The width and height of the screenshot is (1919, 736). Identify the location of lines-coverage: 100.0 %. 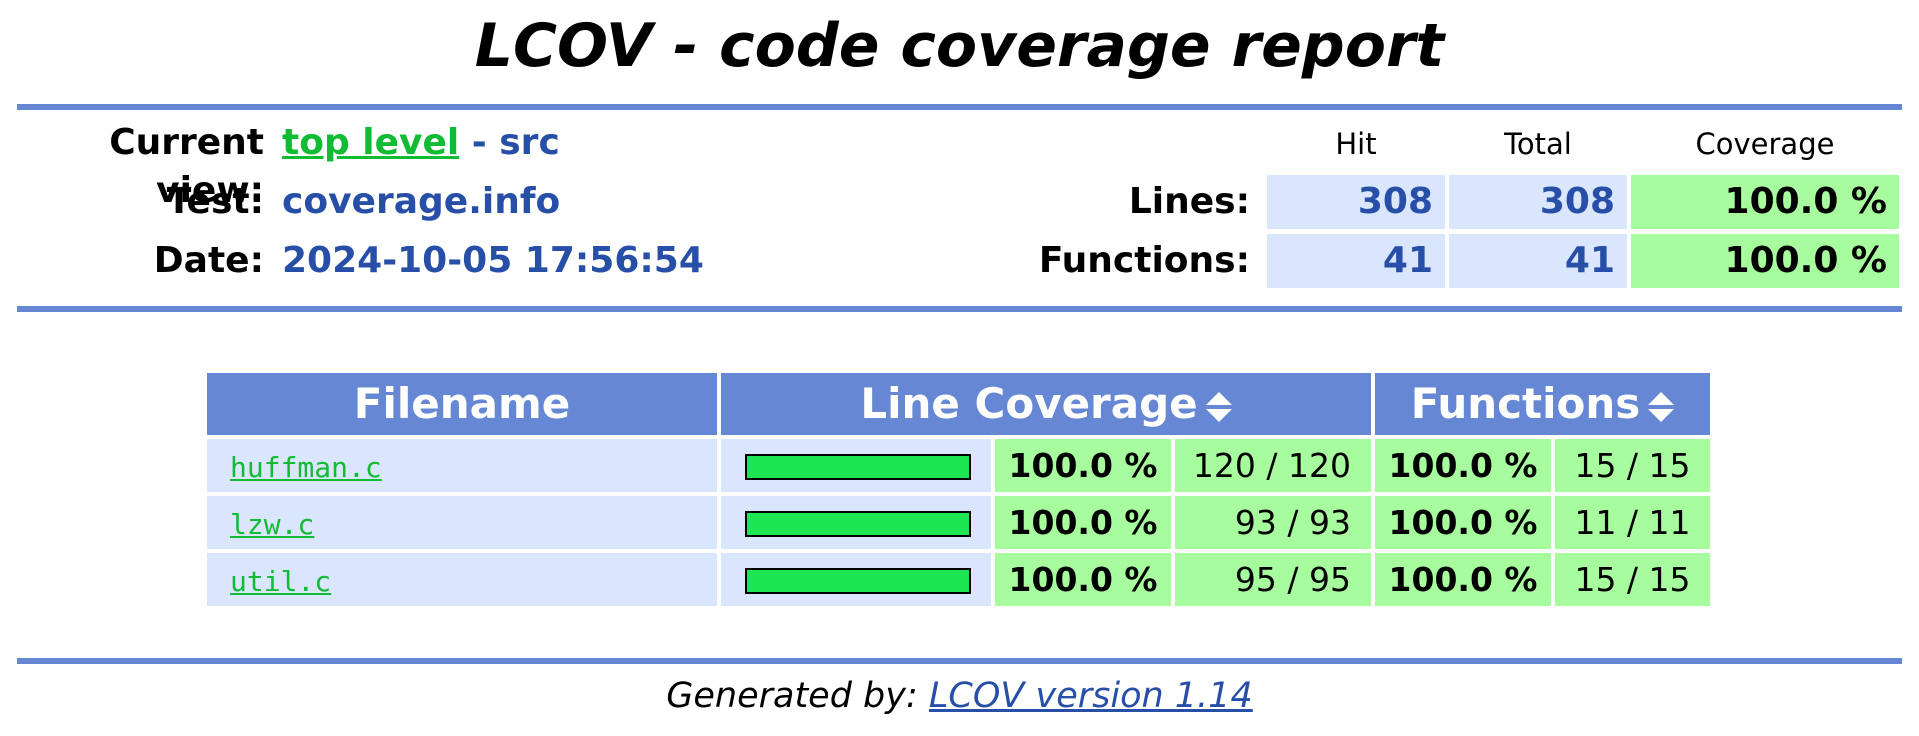
(1765, 202).